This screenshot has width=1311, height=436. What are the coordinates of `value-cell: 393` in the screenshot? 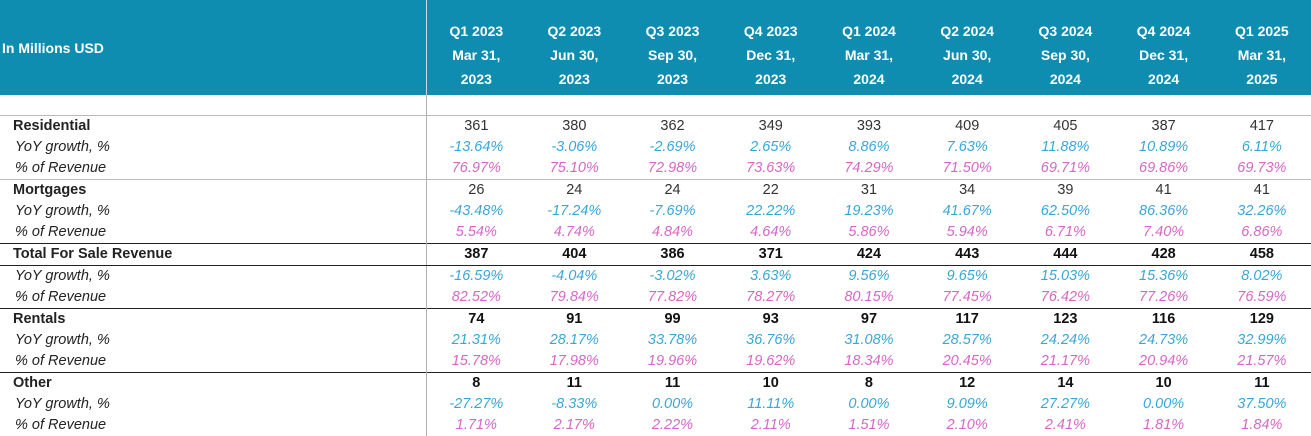 It's located at (869, 126).